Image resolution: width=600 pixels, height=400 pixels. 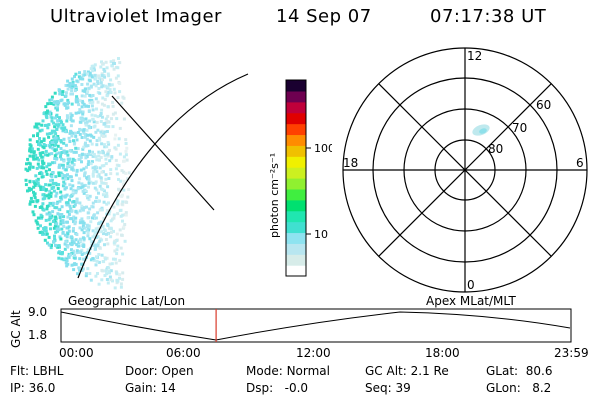 What do you see at coordinates (474, 56) in the screenshot?
I see `mlt-label-12: 12` at bounding box center [474, 56].